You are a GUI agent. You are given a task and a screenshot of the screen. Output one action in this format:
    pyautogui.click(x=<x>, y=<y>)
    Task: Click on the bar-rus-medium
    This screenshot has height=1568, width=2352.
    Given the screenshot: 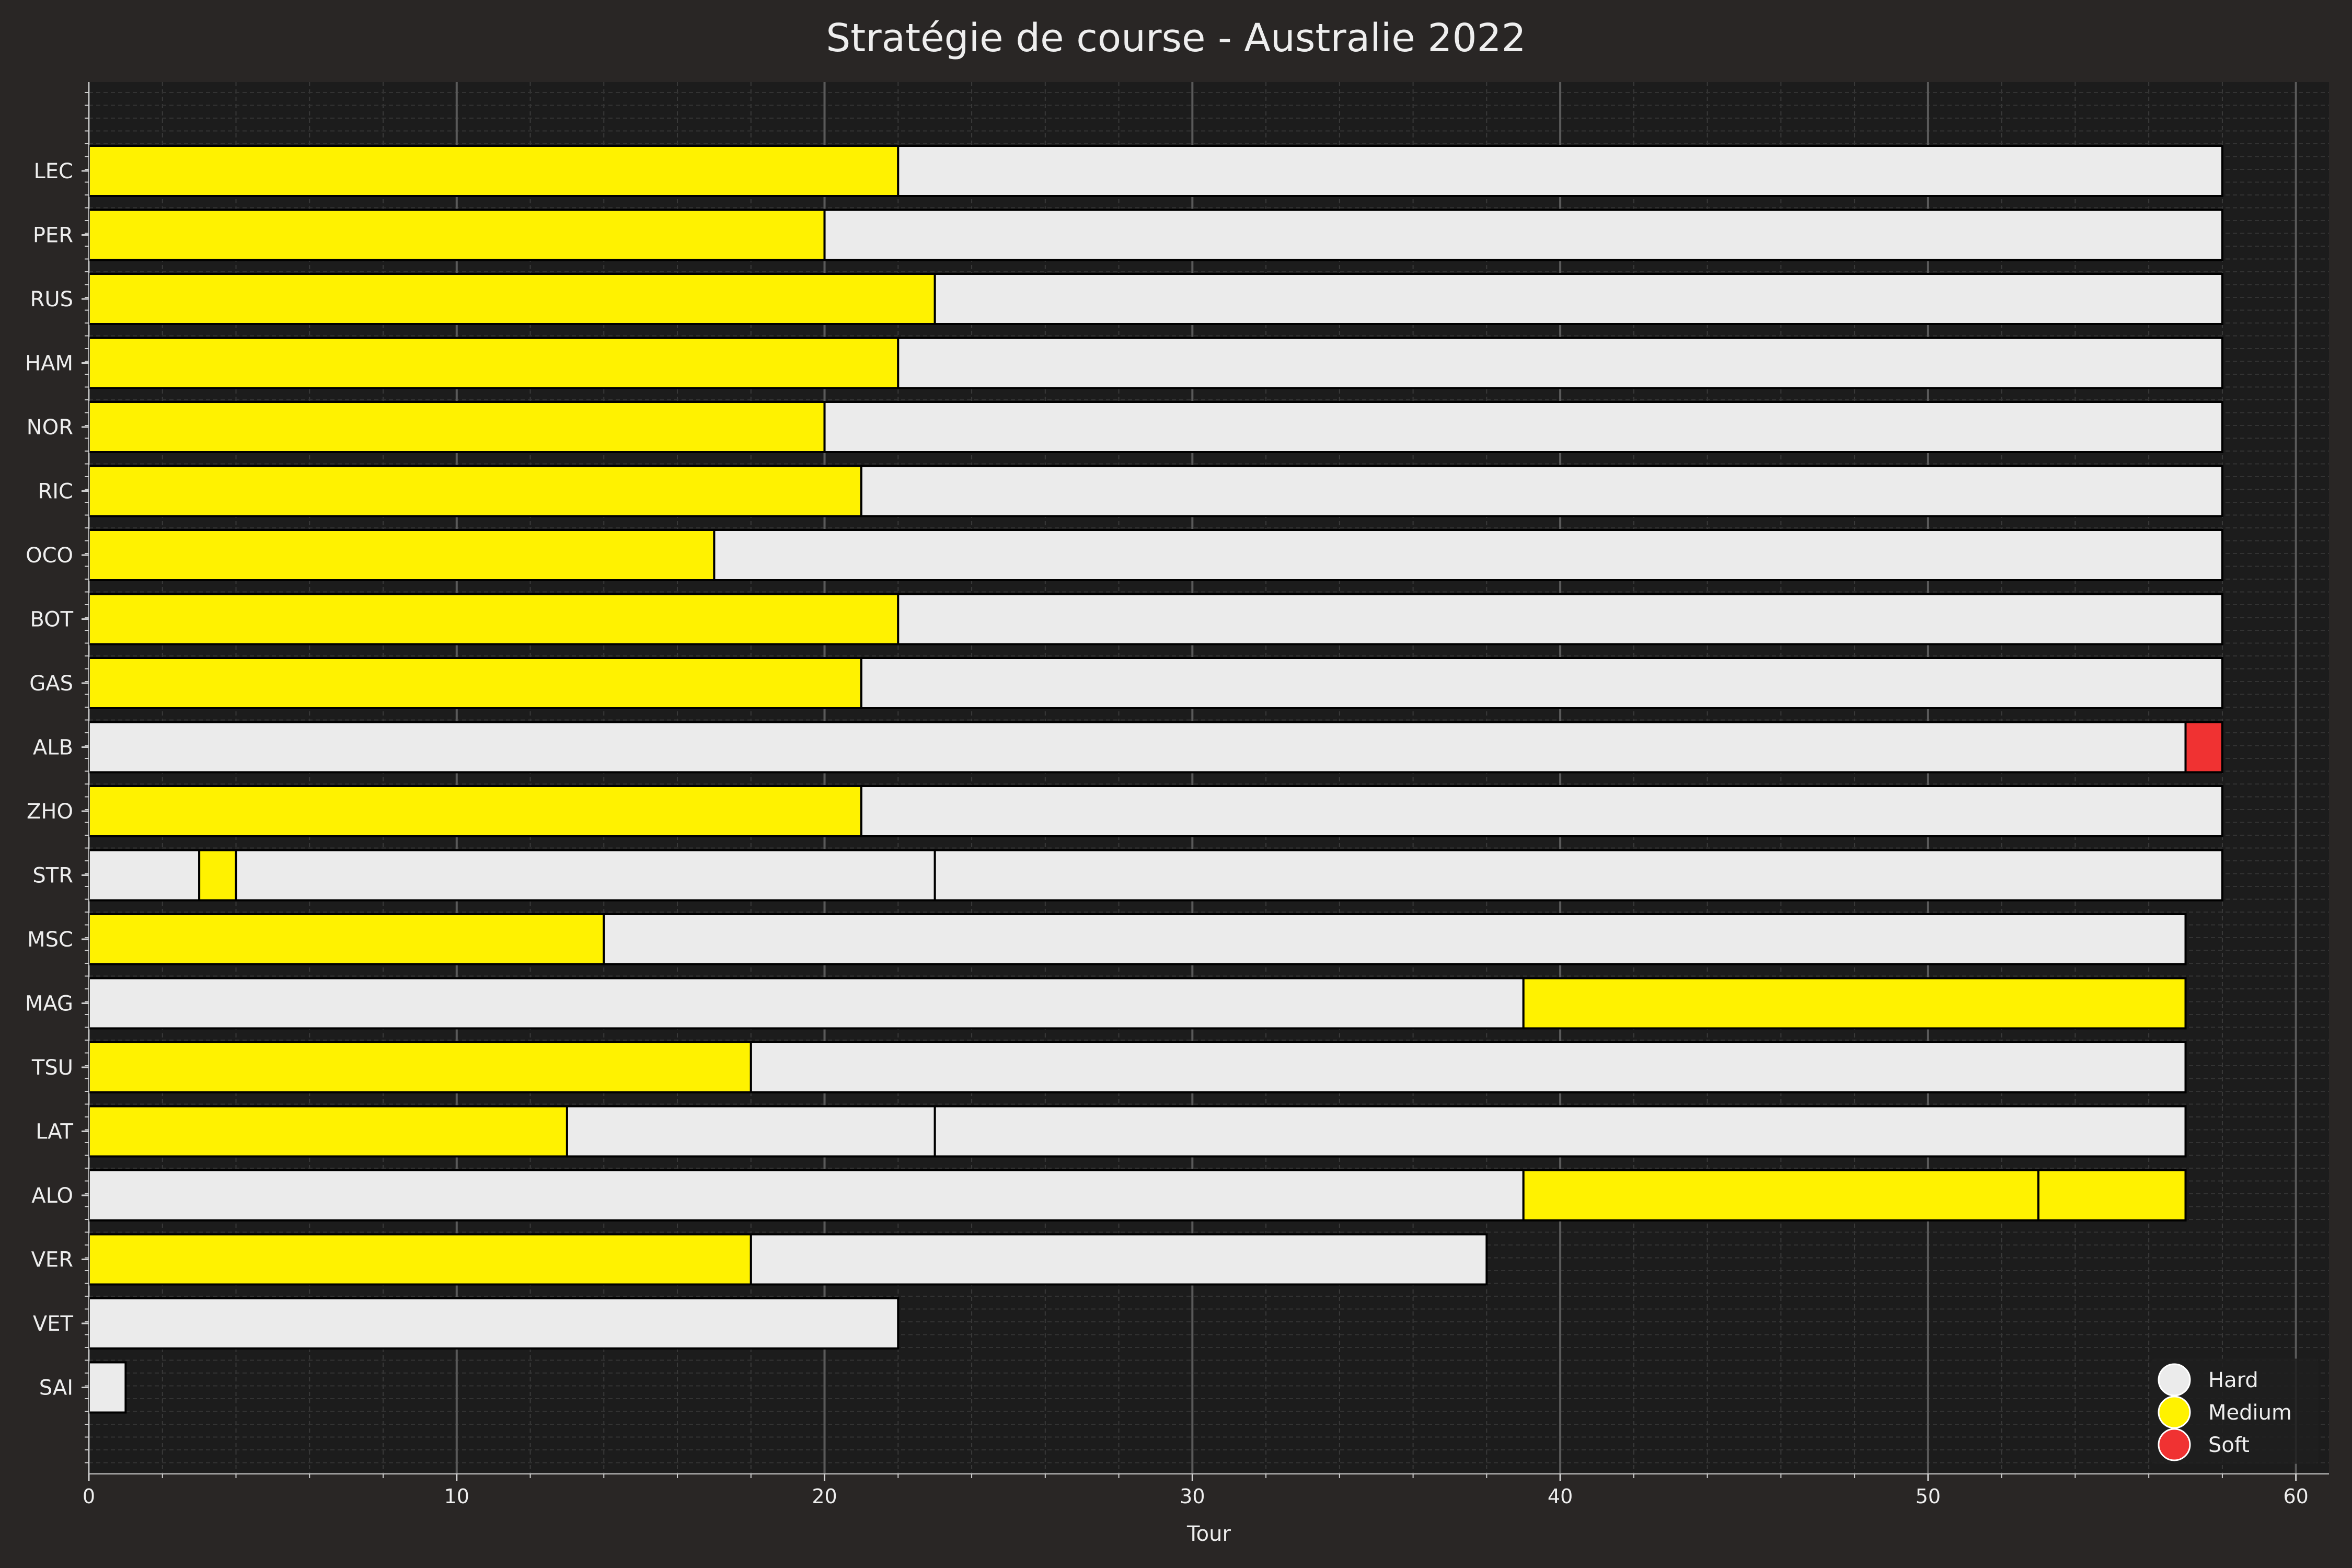 What is the action you would take?
    pyautogui.click(x=512, y=299)
    